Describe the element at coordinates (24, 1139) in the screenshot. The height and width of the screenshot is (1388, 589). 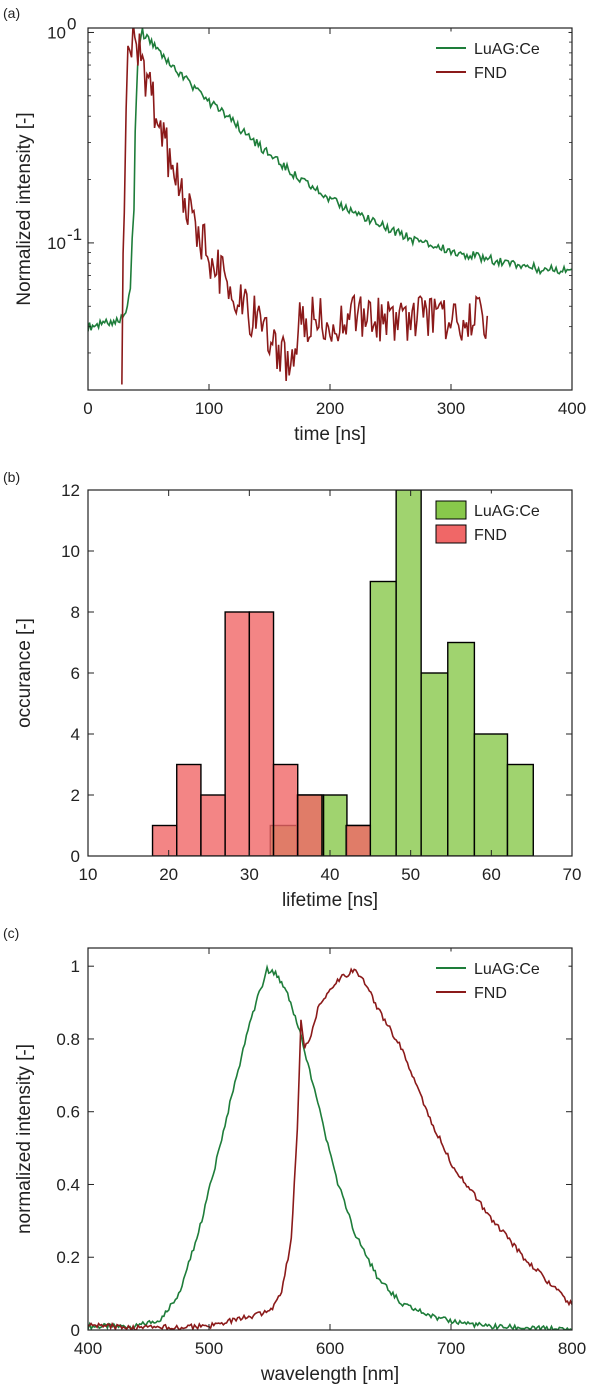
I see `y-axis-label: normalized intensity [-]` at that location.